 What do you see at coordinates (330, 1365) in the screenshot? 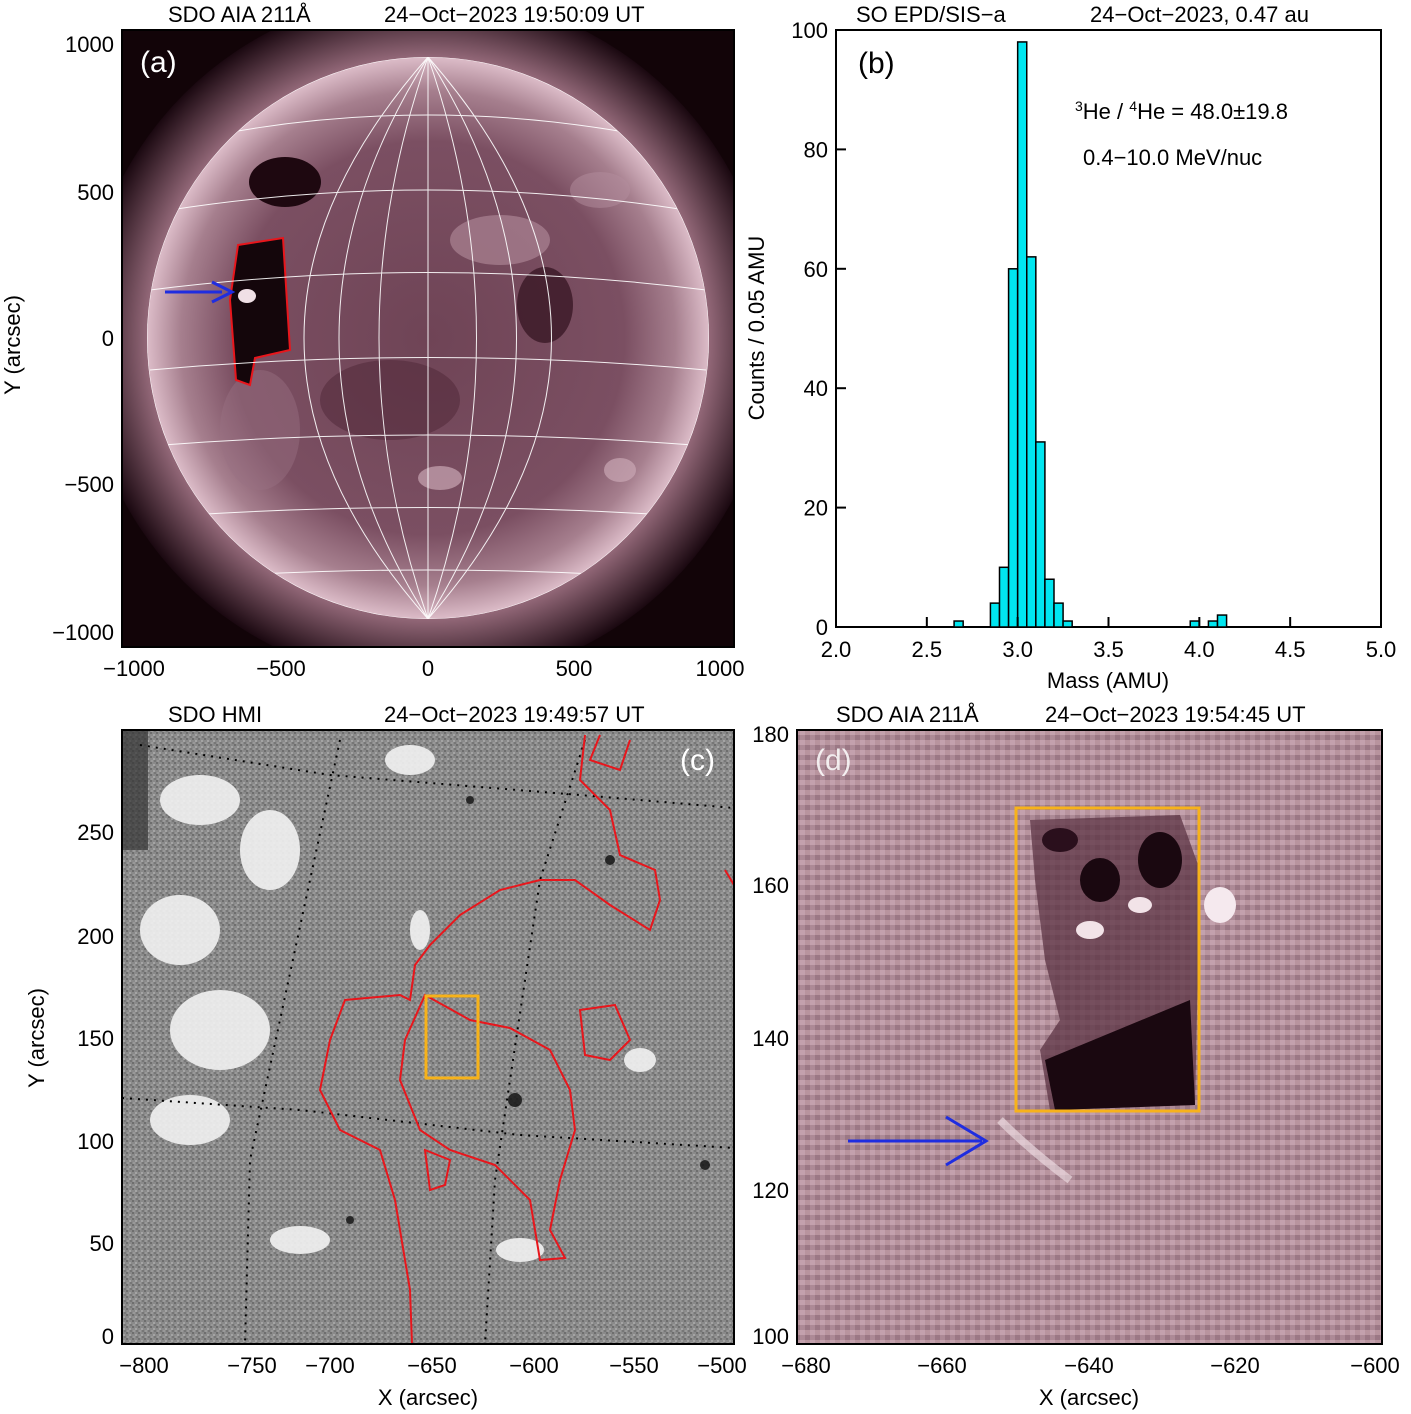
I see `panel-c-xtick: −700` at bounding box center [330, 1365].